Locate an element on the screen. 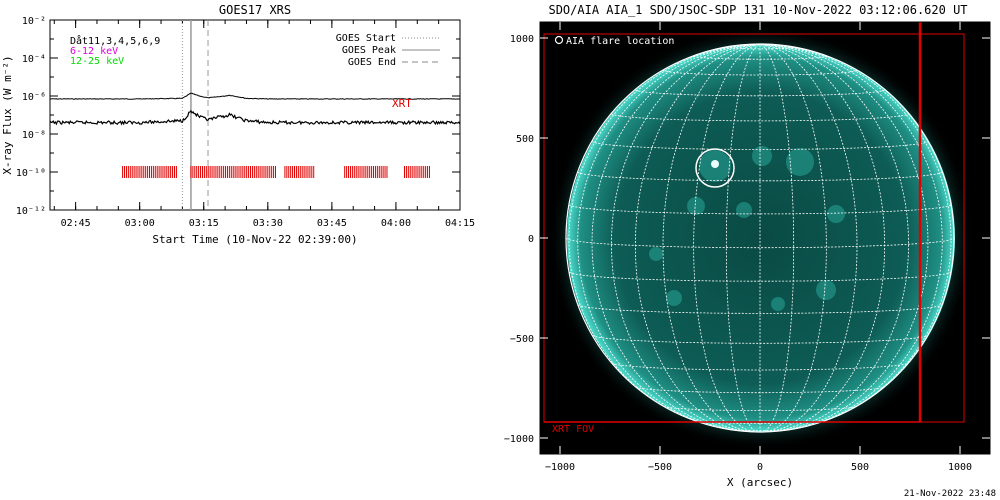  aia-xlabel: X (arcsec) is located at coordinates (760, 482).